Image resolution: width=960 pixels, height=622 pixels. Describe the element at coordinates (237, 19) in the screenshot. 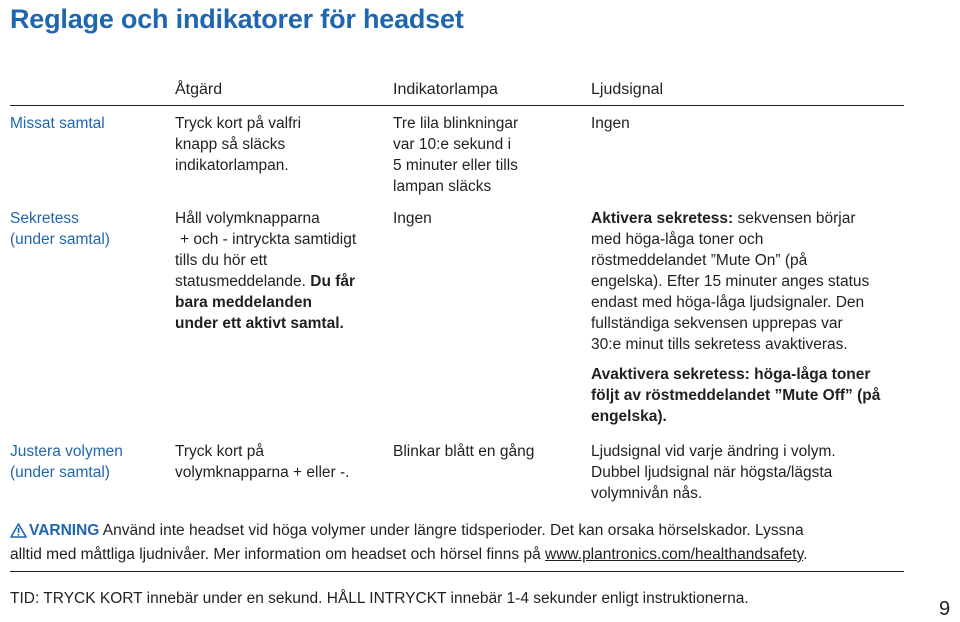

I see `page-title: Reglage och indikatorer för headset` at that location.